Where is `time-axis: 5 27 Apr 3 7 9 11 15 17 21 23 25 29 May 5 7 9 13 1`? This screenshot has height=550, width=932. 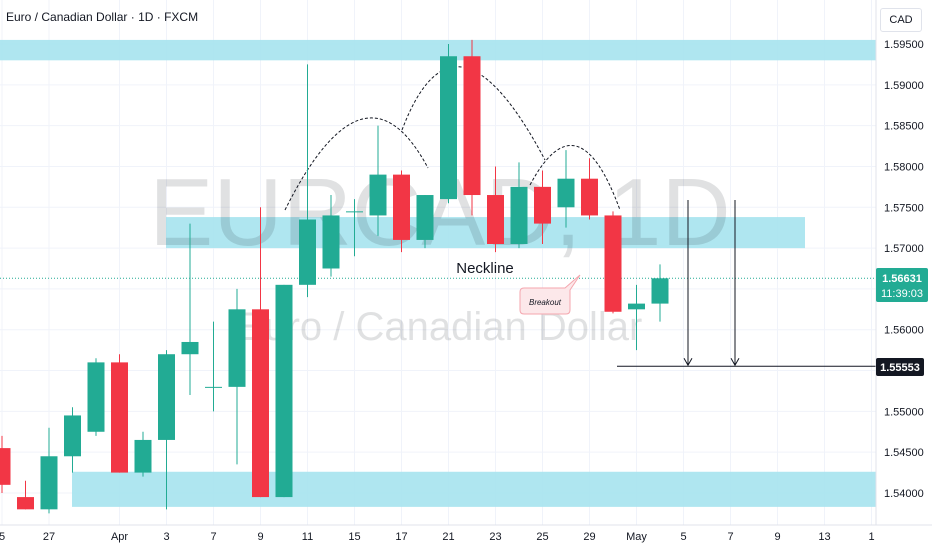
time-axis: 5 27 Apr 3 7 9 11 15 17 21 23 25 29 May 5 7 9 13 1 is located at coordinates (466, 533).